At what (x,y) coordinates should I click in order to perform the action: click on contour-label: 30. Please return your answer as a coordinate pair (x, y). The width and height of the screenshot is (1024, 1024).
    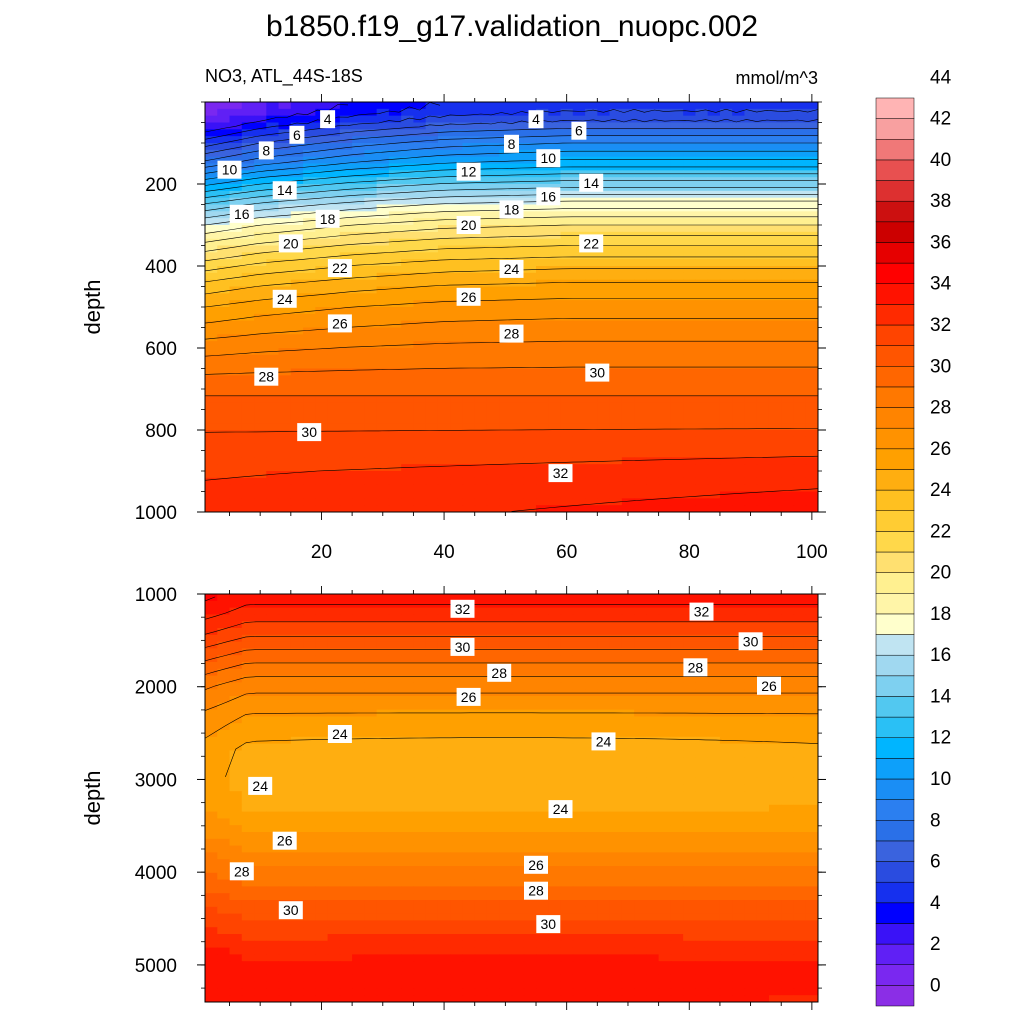
    Looking at the image, I should click on (598, 373).